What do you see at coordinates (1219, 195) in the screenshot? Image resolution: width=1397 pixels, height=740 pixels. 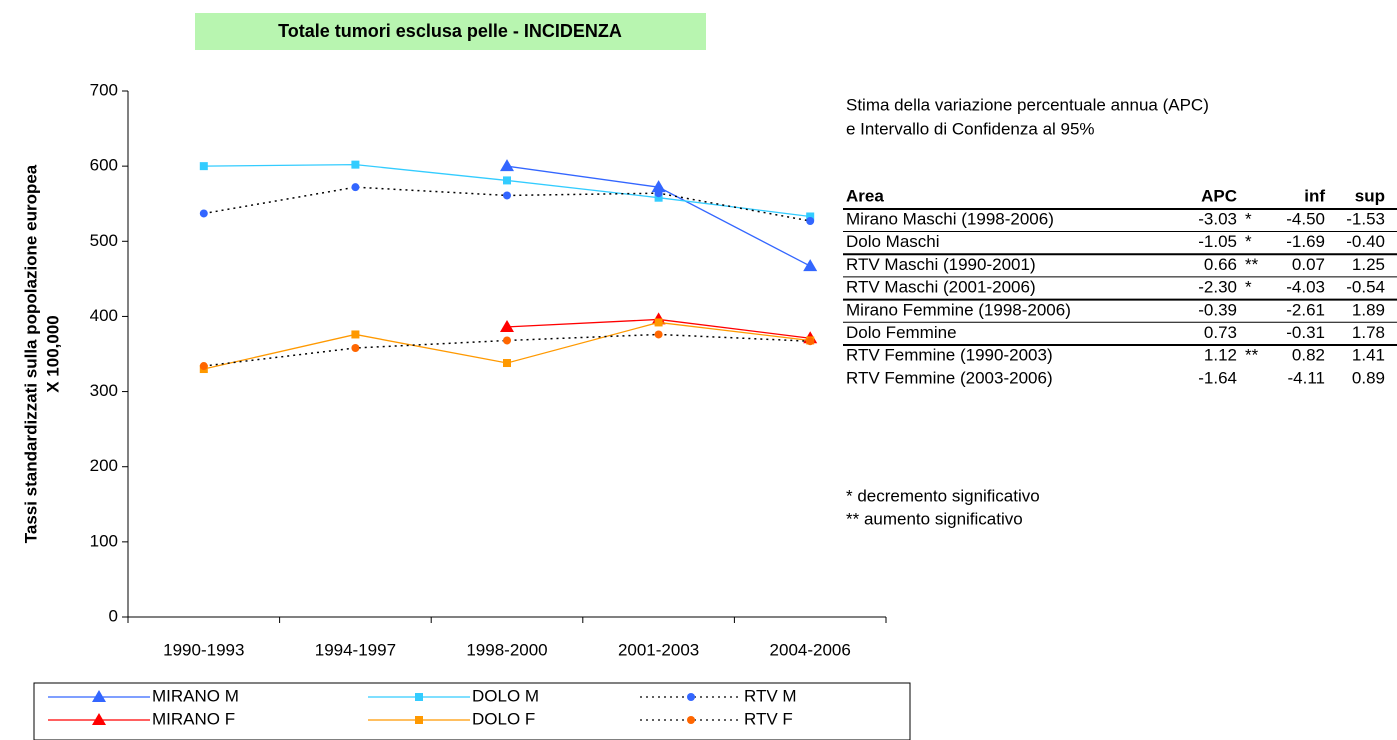 I see `table-header: APC` at bounding box center [1219, 195].